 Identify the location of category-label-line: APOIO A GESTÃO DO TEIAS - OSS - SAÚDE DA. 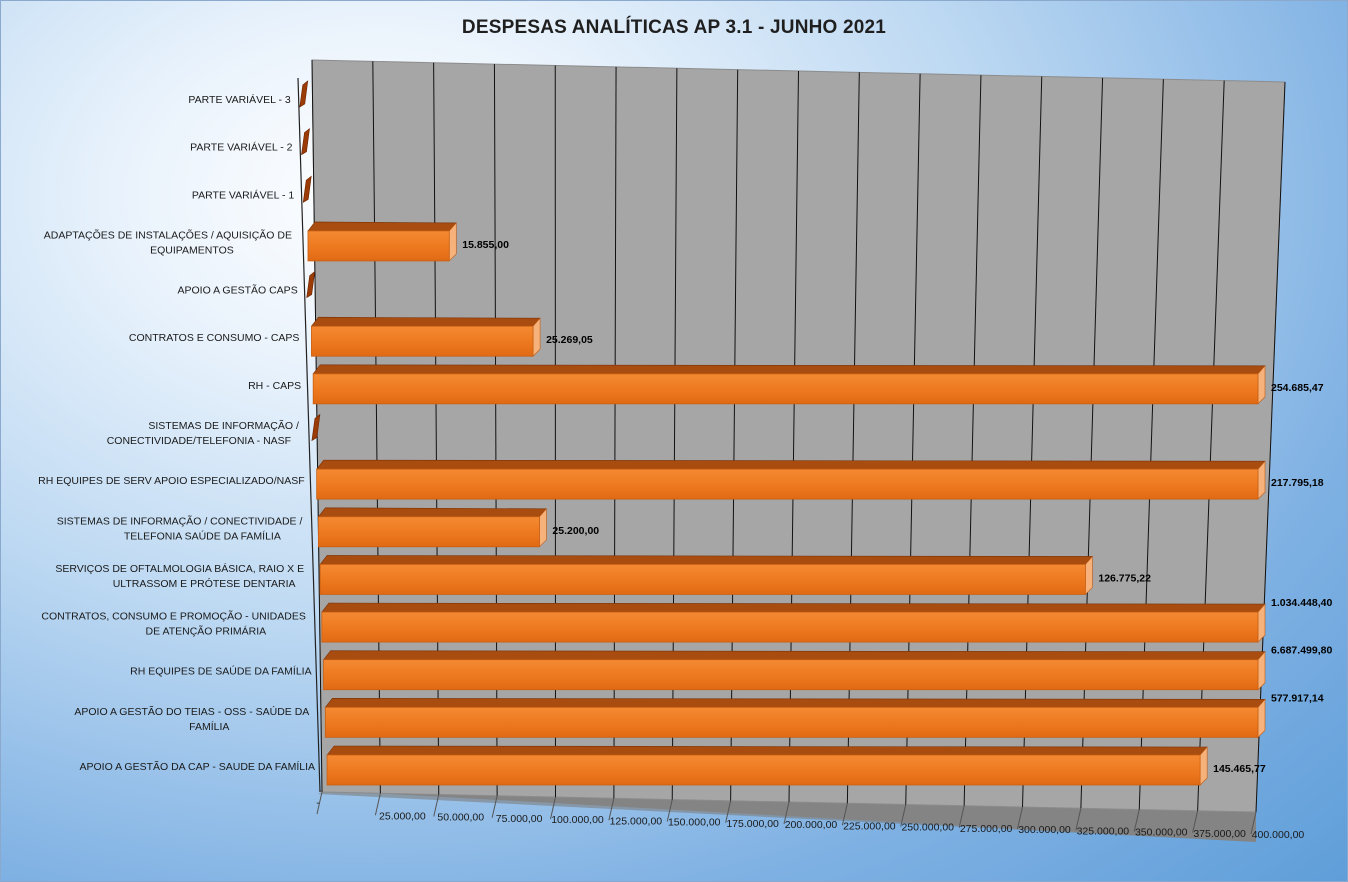
(191, 711).